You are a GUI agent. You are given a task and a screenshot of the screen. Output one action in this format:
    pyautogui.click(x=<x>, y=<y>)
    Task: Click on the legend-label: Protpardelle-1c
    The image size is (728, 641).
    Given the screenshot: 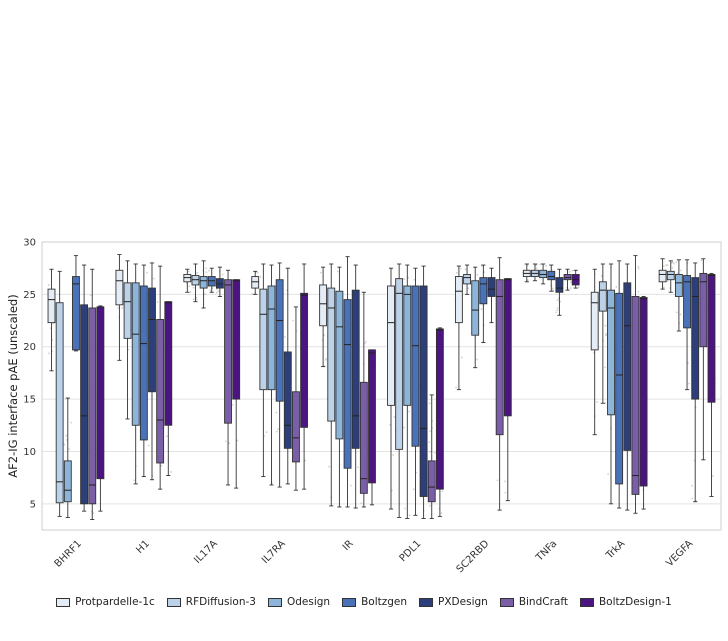 What is the action you would take?
    pyautogui.click(x=115, y=602)
    